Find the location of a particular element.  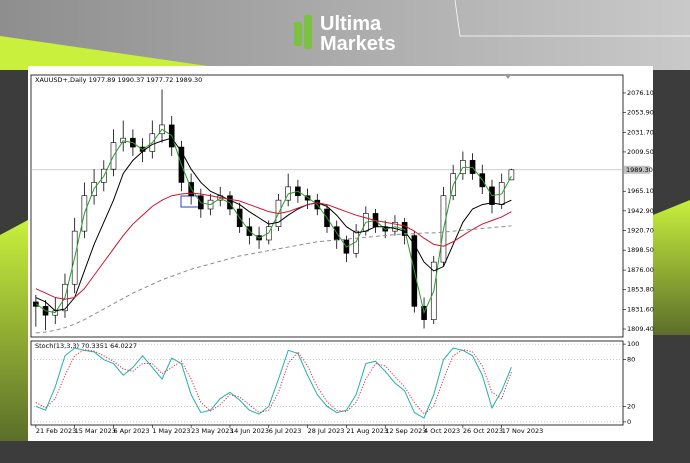

y-tick-label: 1853.80 is located at coordinates (640, 290).